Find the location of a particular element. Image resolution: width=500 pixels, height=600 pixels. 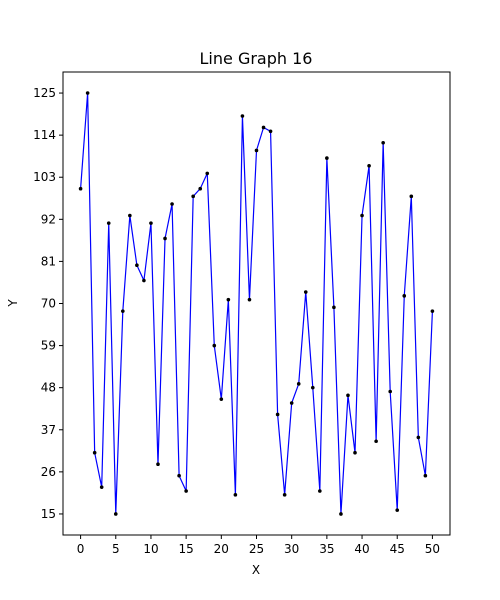

x-tick-label: 50 is located at coordinates (432, 549).